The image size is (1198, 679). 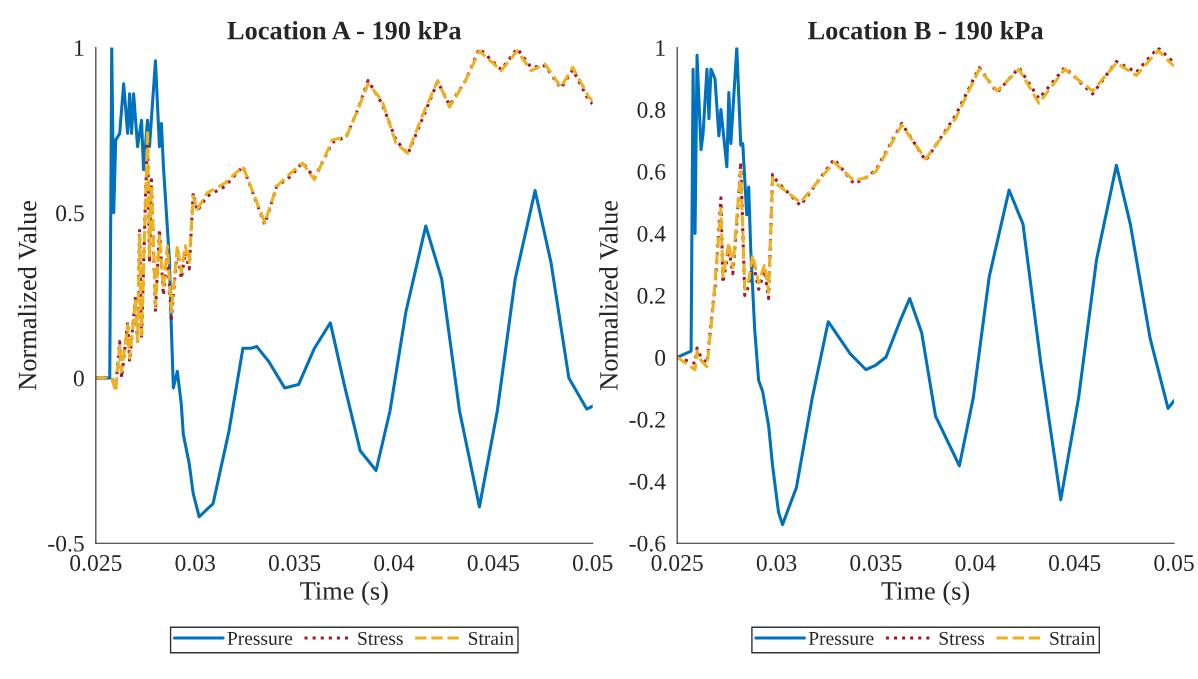 What do you see at coordinates (344, 30) in the screenshot?
I see `chart-title: Location A - 190 kPa` at bounding box center [344, 30].